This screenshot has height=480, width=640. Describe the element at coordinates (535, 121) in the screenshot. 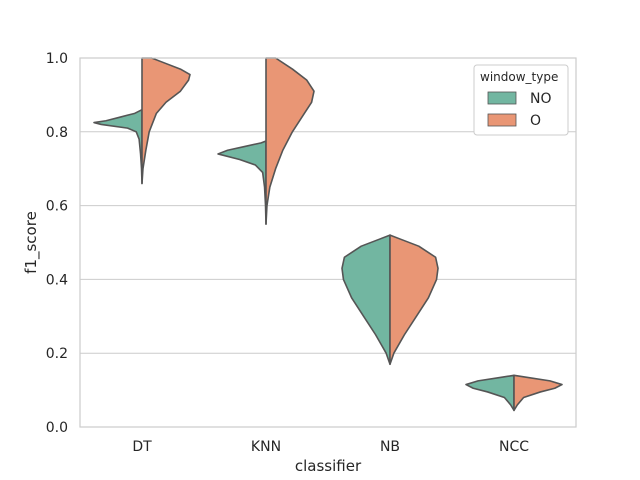

I see `legend-label-o: O` at that location.